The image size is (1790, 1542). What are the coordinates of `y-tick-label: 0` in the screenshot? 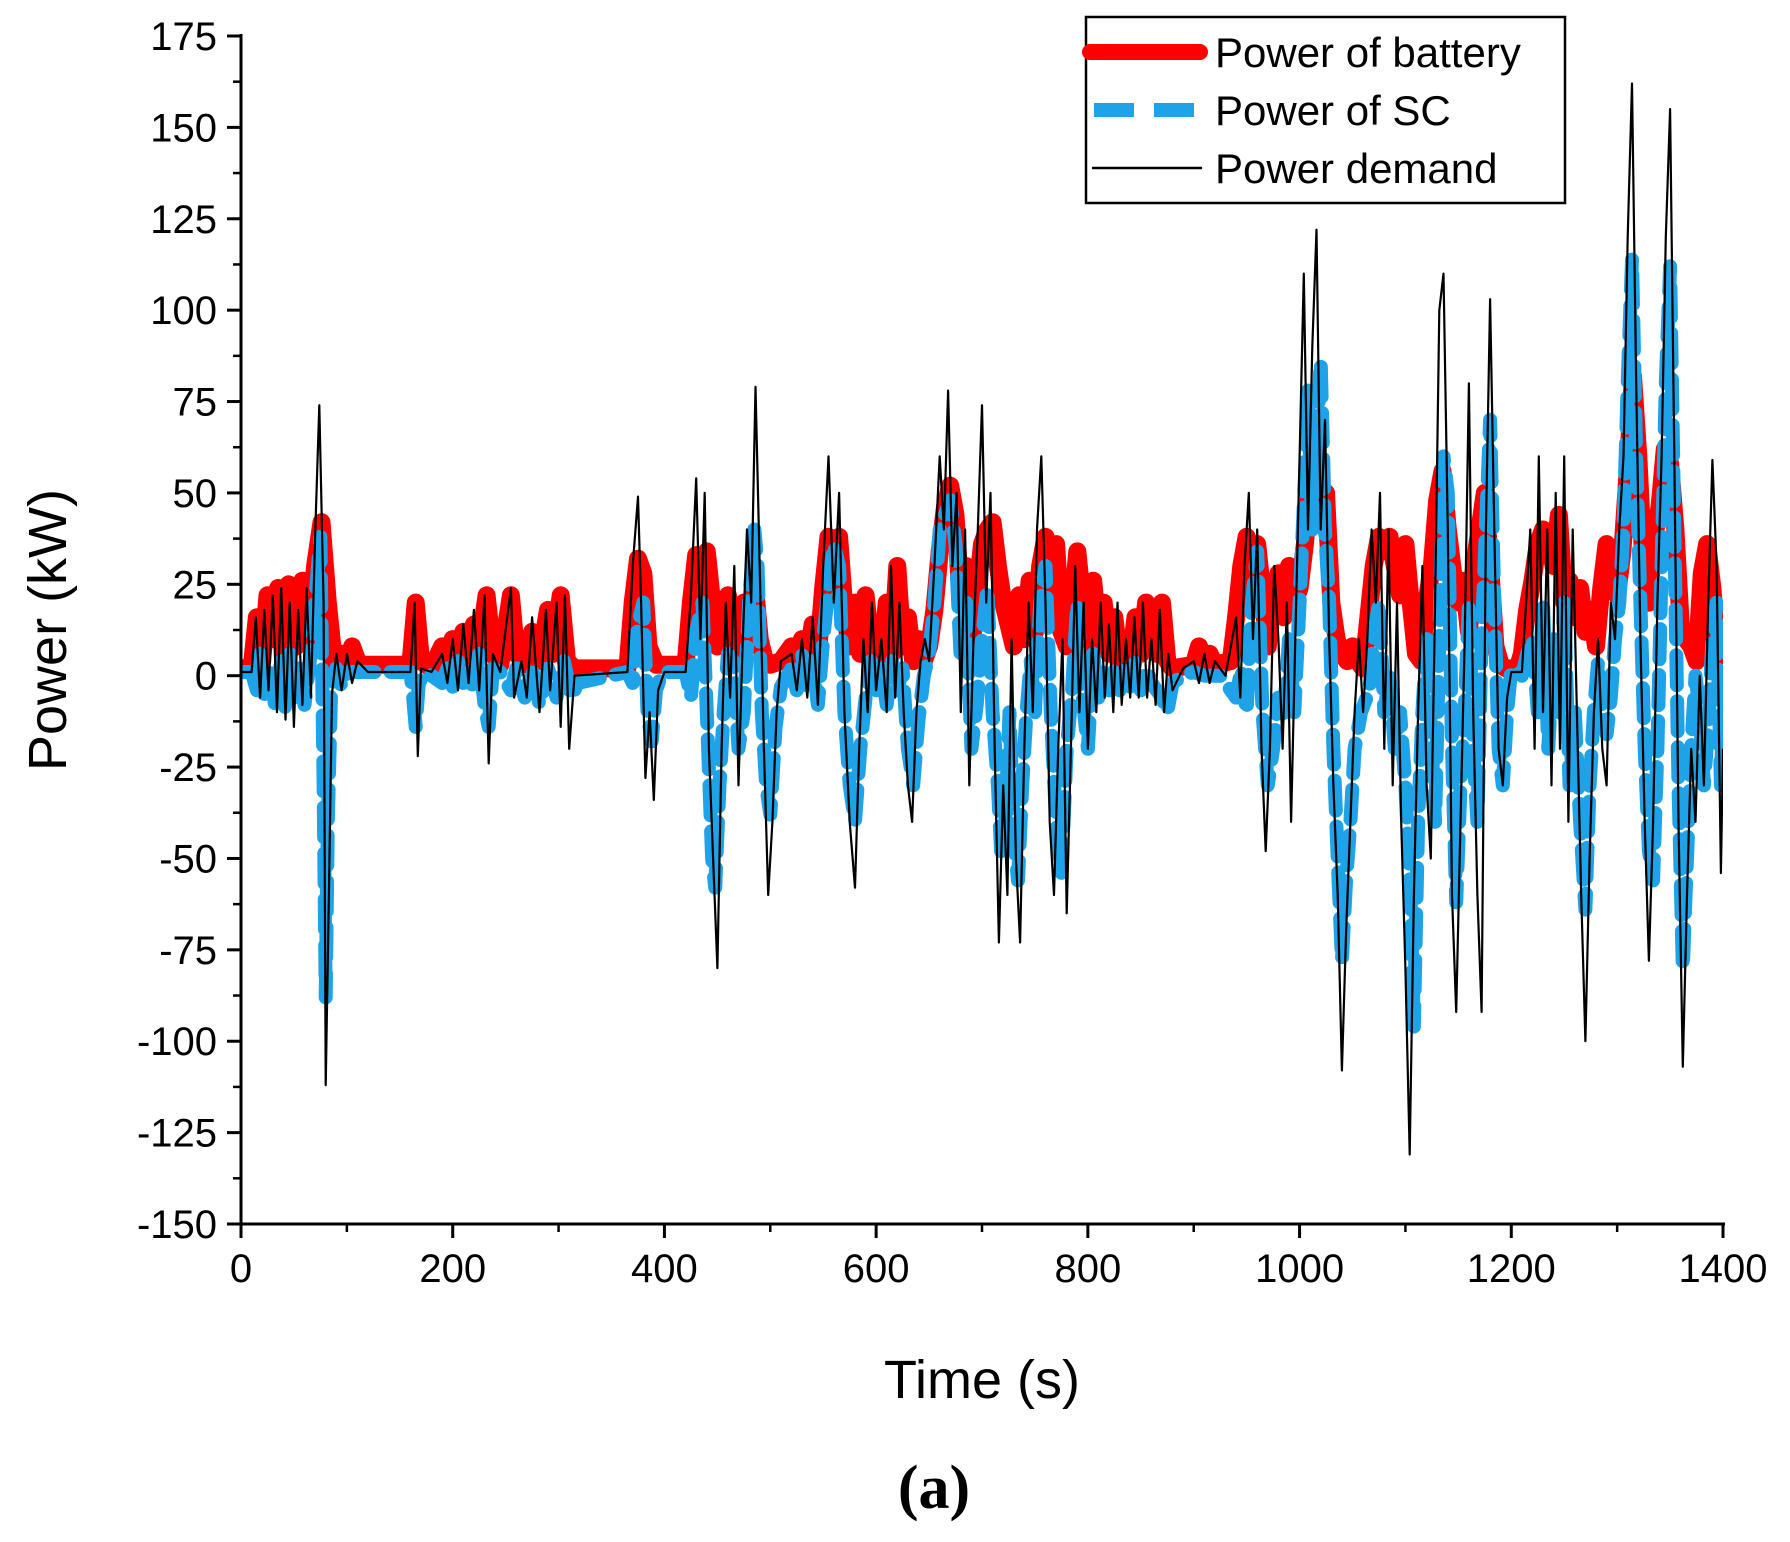 It's located at (206, 677).